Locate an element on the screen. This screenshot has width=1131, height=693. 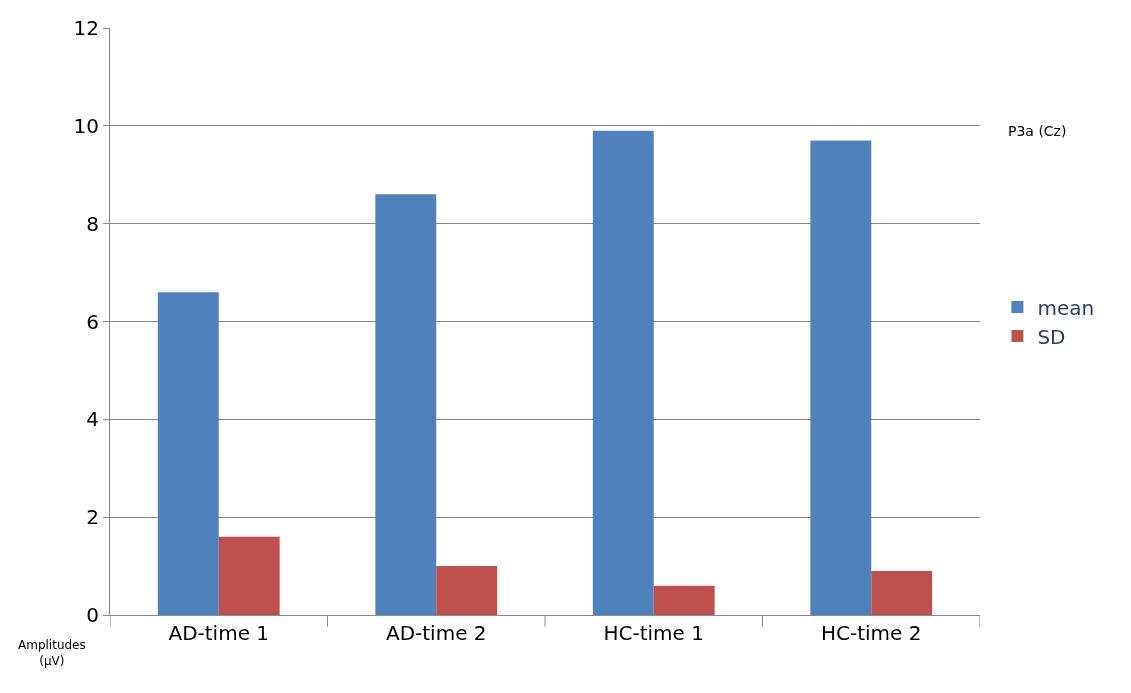
x-tick-label: HC-time 2 is located at coordinates (871, 633).